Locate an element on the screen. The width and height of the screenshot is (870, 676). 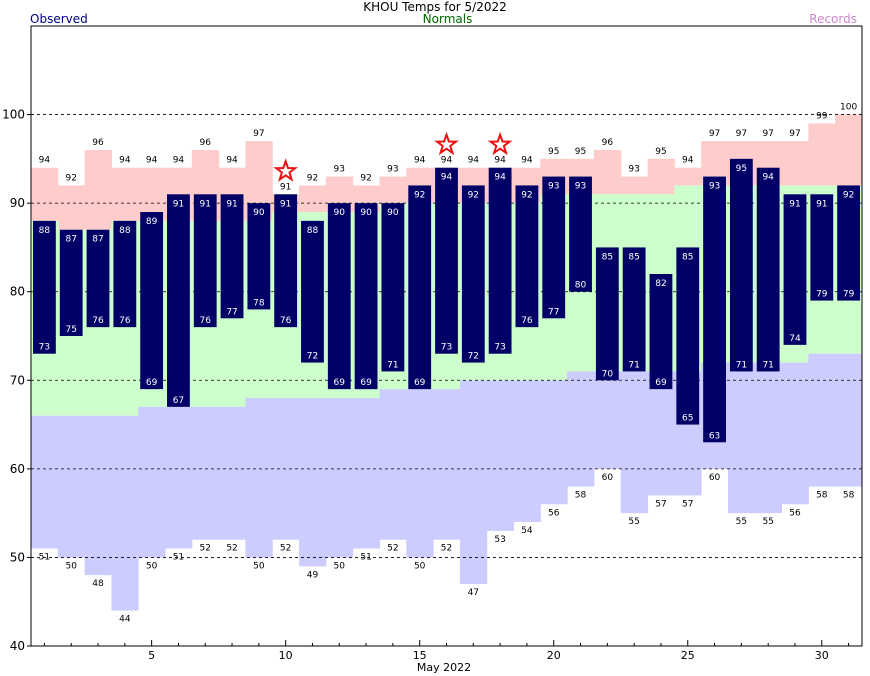
y-tick-label: 50 is located at coordinates (17, 557).